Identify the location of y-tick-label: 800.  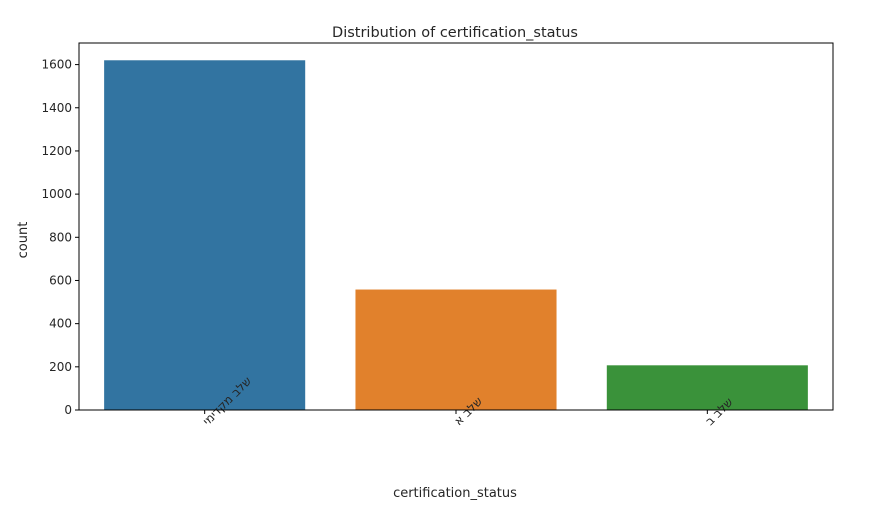
(60, 237).